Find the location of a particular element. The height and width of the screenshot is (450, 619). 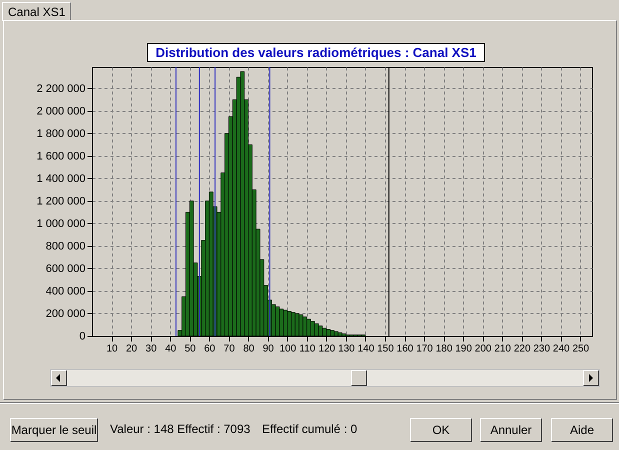

x-tick-label: 180 is located at coordinates (444, 349).